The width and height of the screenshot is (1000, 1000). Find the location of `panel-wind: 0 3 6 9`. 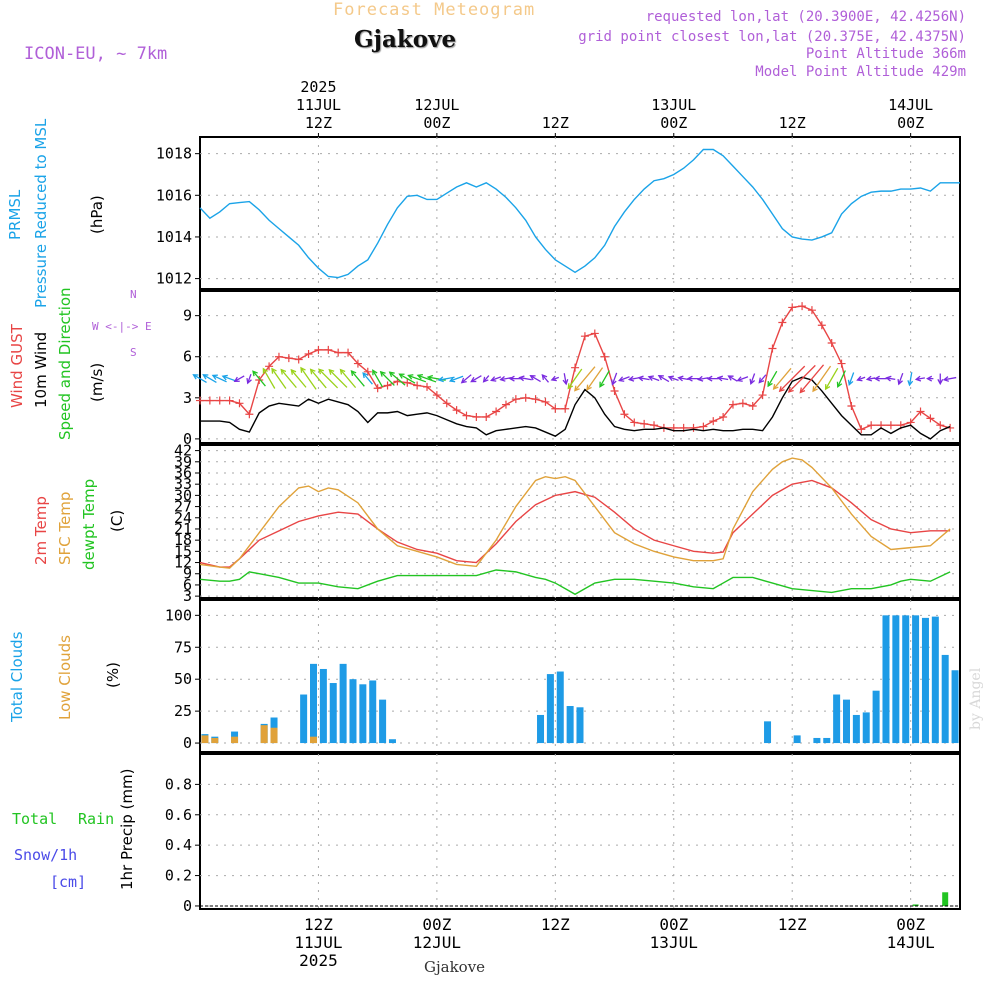

panel-wind: 0 3 6 9 is located at coordinates (572, 369).